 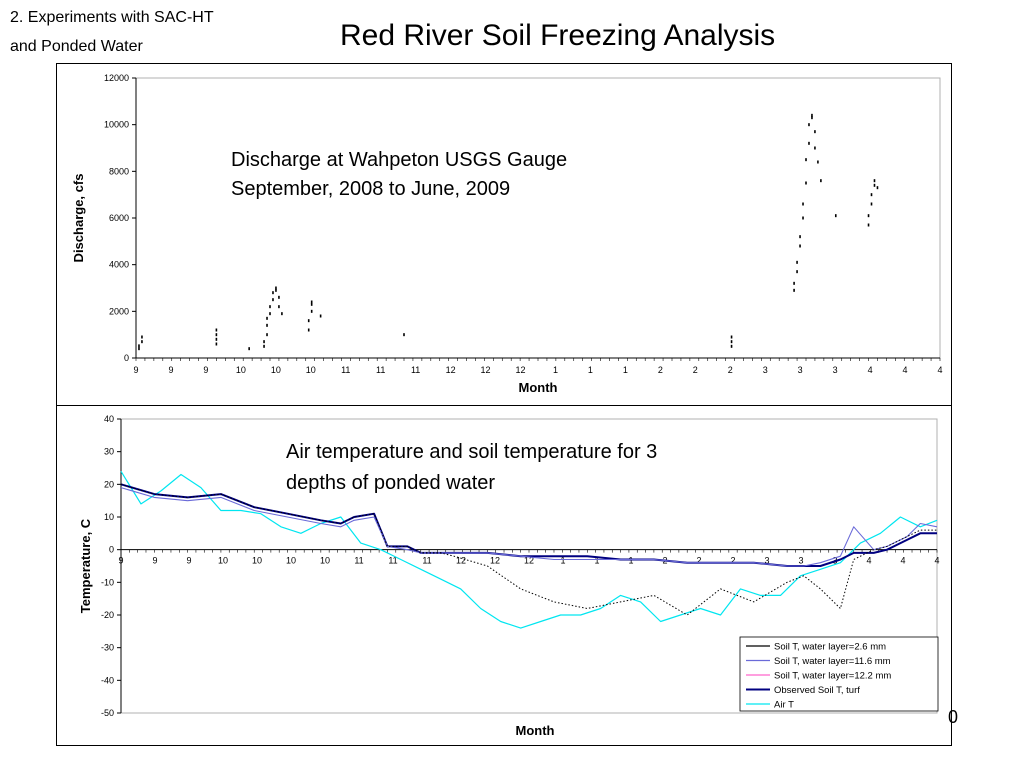 I want to click on y-axis-title: Temperature, C, so click(x=85, y=565).